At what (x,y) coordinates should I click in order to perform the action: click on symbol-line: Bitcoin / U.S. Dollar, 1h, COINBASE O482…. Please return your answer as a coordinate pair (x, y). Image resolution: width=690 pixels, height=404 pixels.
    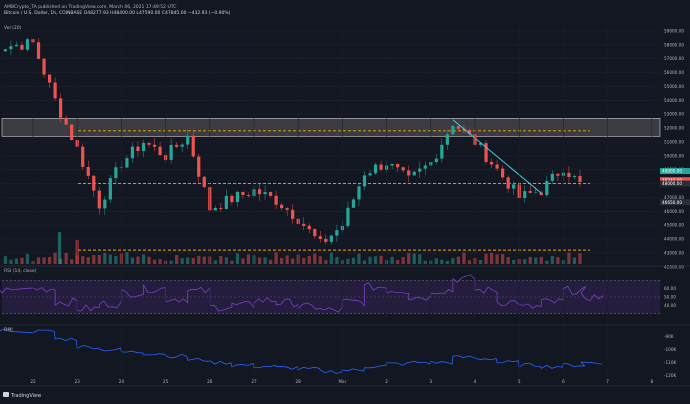
    Looking at the image, I should click on (117, 13).